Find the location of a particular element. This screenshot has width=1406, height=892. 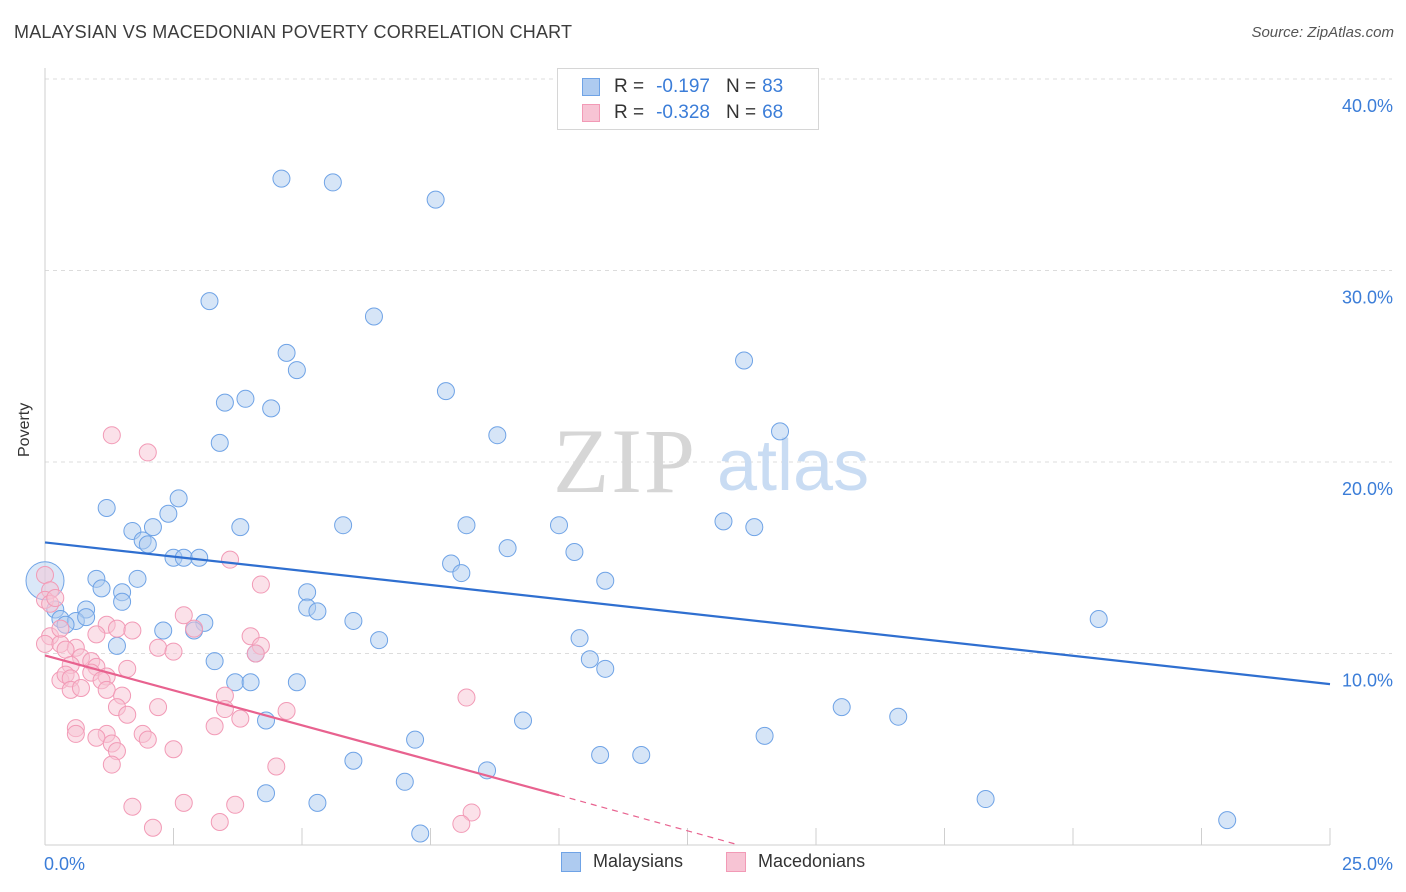

n-value: 83 is located at coordinates (773, 86).